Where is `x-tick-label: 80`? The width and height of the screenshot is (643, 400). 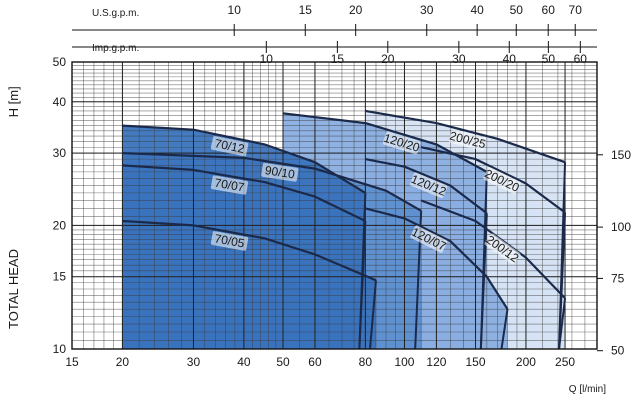 x-tick-label: 80 is located at coordinates (366, 362).